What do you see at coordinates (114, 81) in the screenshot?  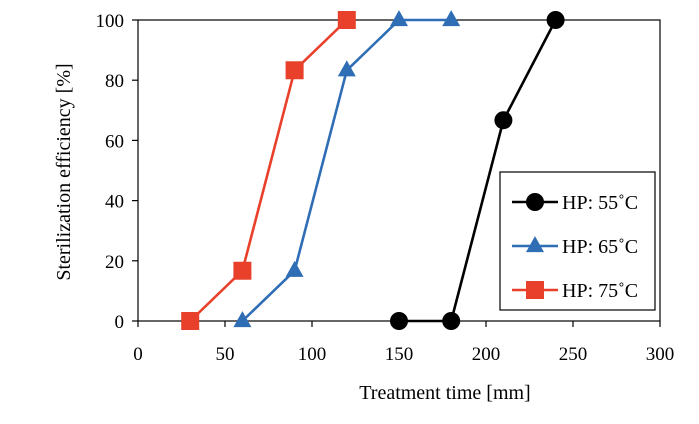 I see `y-tick-label: 80` at bounding box center [114, 81].